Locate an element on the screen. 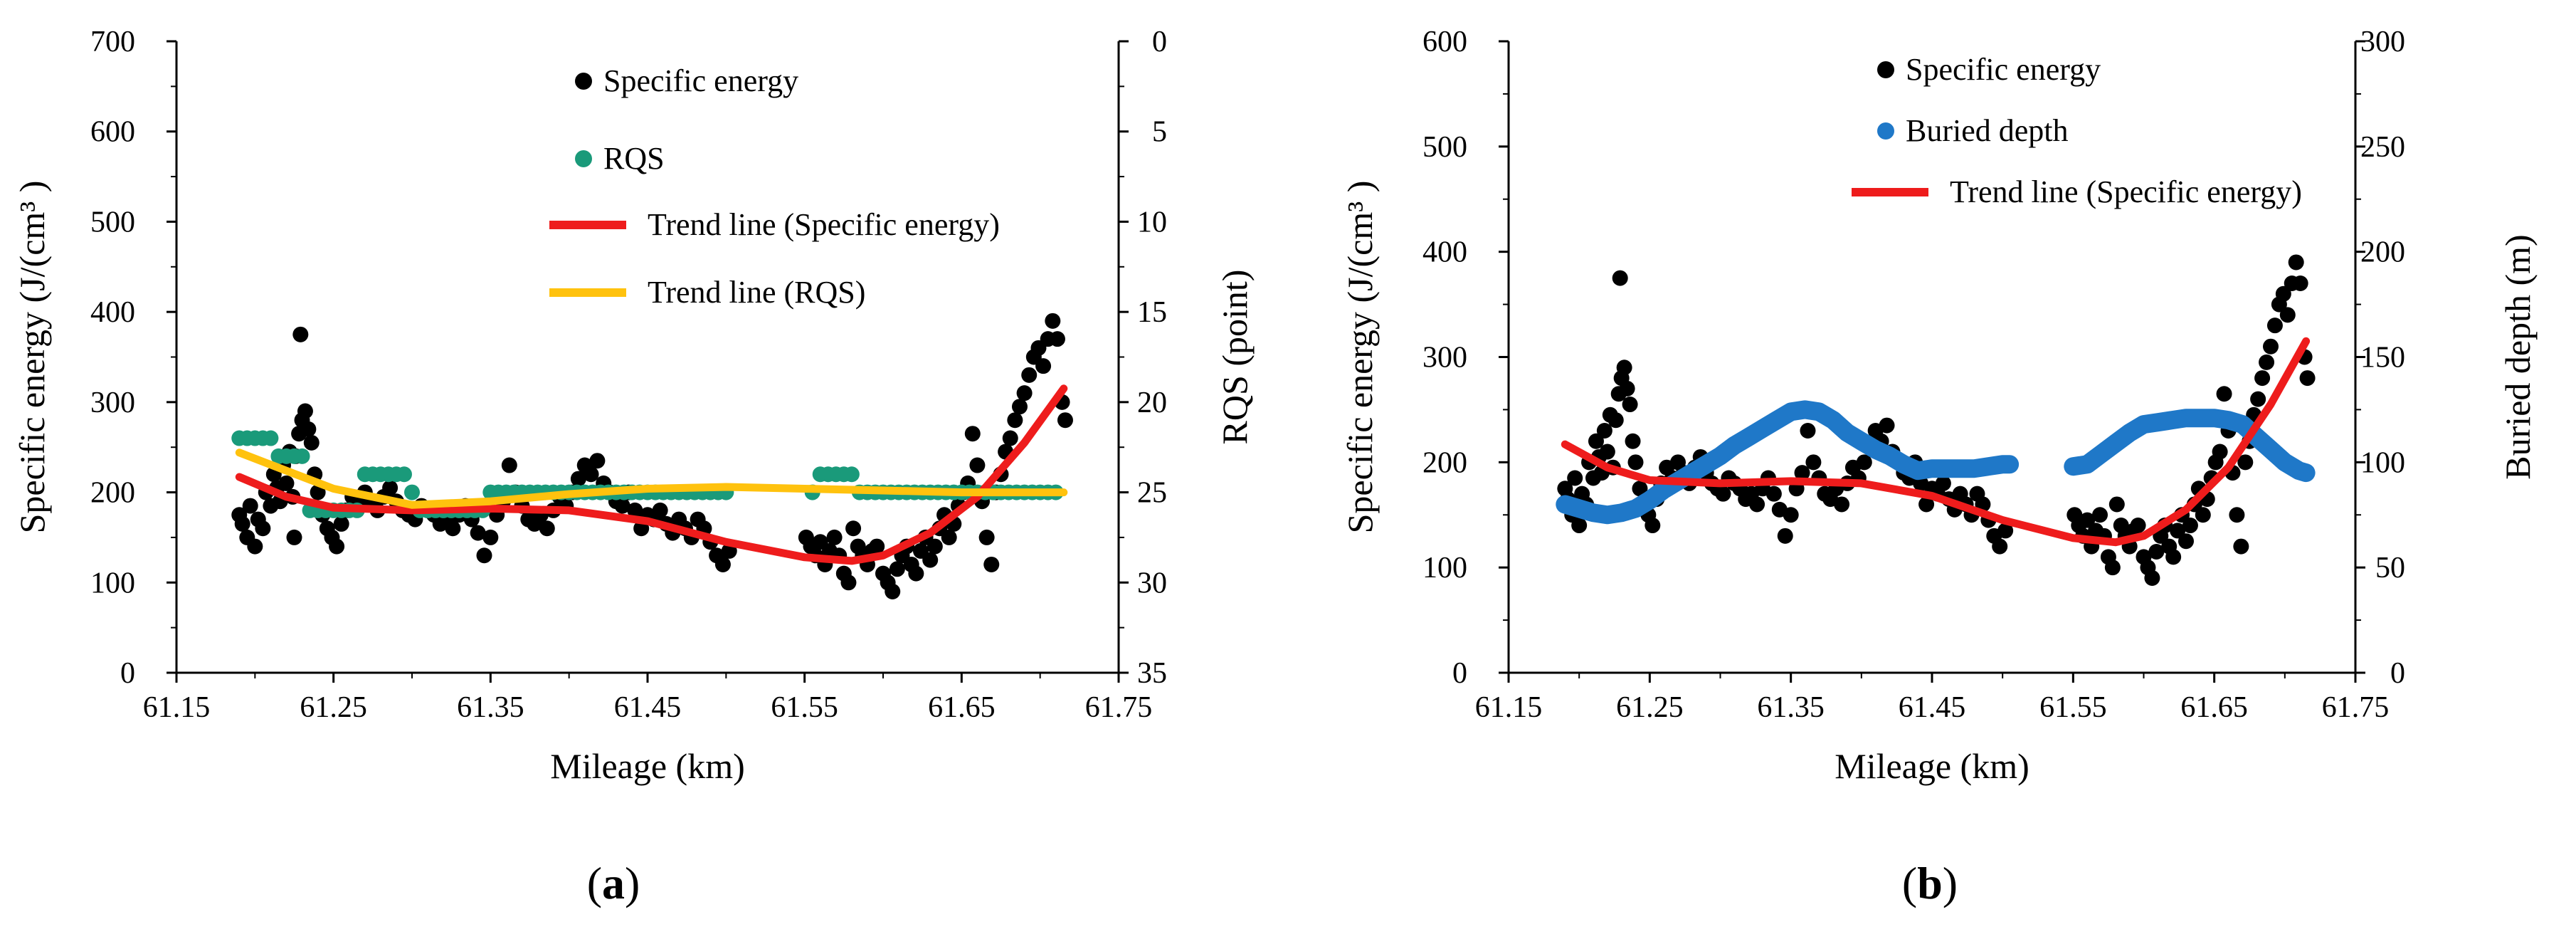 The height and width of the screenshot is (934, 2576). panel-label: (a) is located at coordinates (613, 883).